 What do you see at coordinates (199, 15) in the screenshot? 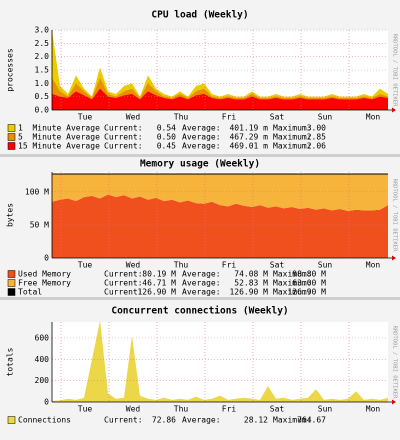
I see `chart-title: CPU load (Weekly)` at bounding box center [199, 15].